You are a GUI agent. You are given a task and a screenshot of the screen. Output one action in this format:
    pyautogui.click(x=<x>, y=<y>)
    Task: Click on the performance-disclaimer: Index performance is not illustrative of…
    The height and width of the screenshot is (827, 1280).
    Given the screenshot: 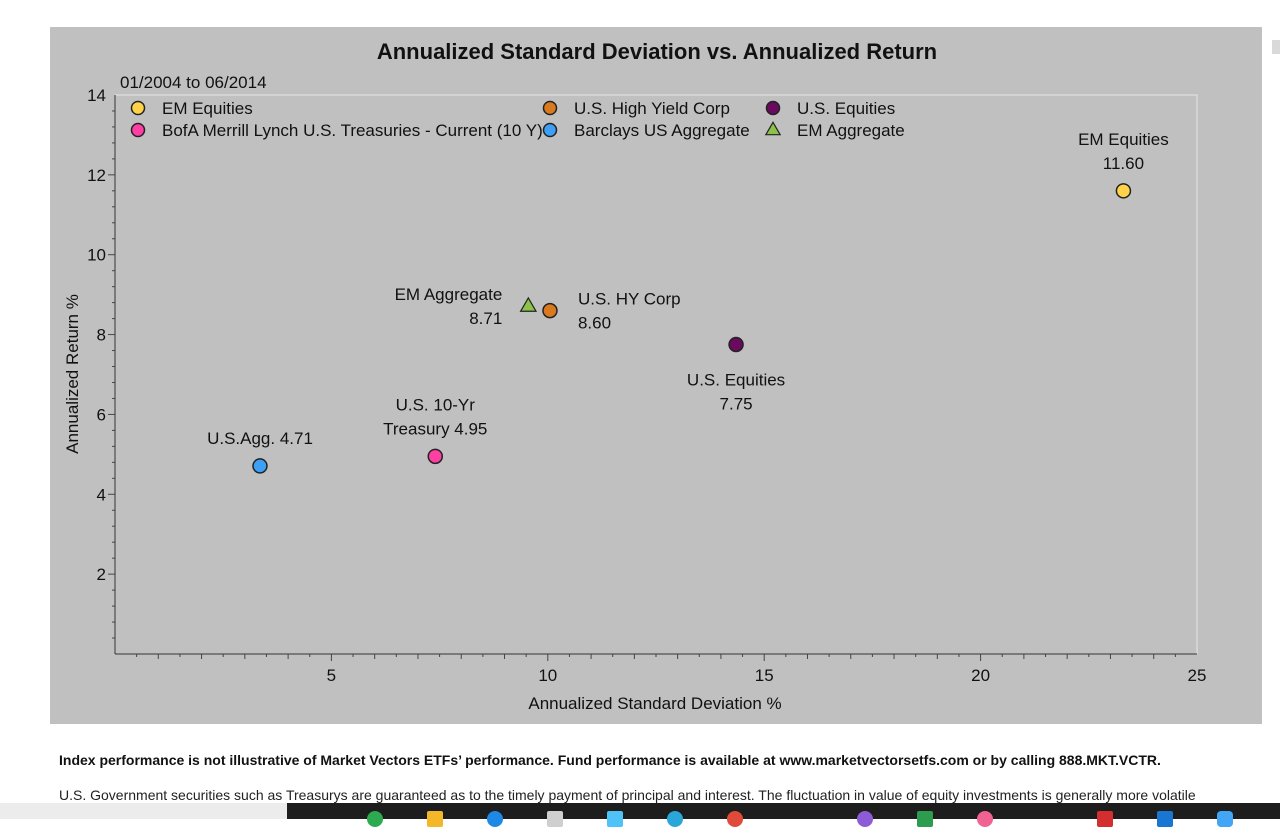 What is the action you would take?
    pyautogui.click(x=610, y=760)
    